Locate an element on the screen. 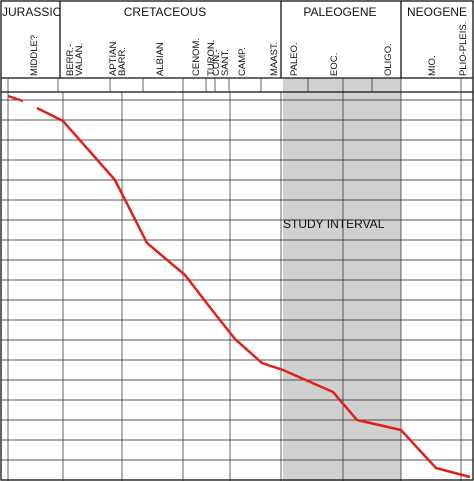  period-label: NEOGENE is located at coordinates (437, 12).